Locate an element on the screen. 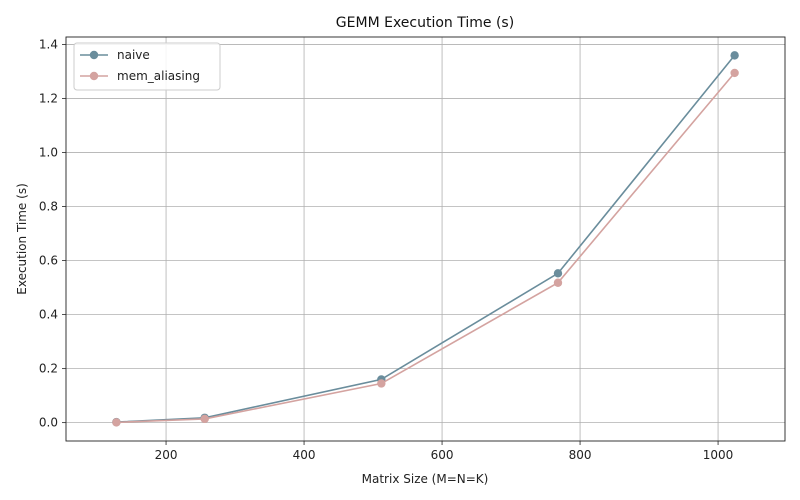 The image size is (800, 500). x-tick-label: 1000 is located at coordinates (718, 455).